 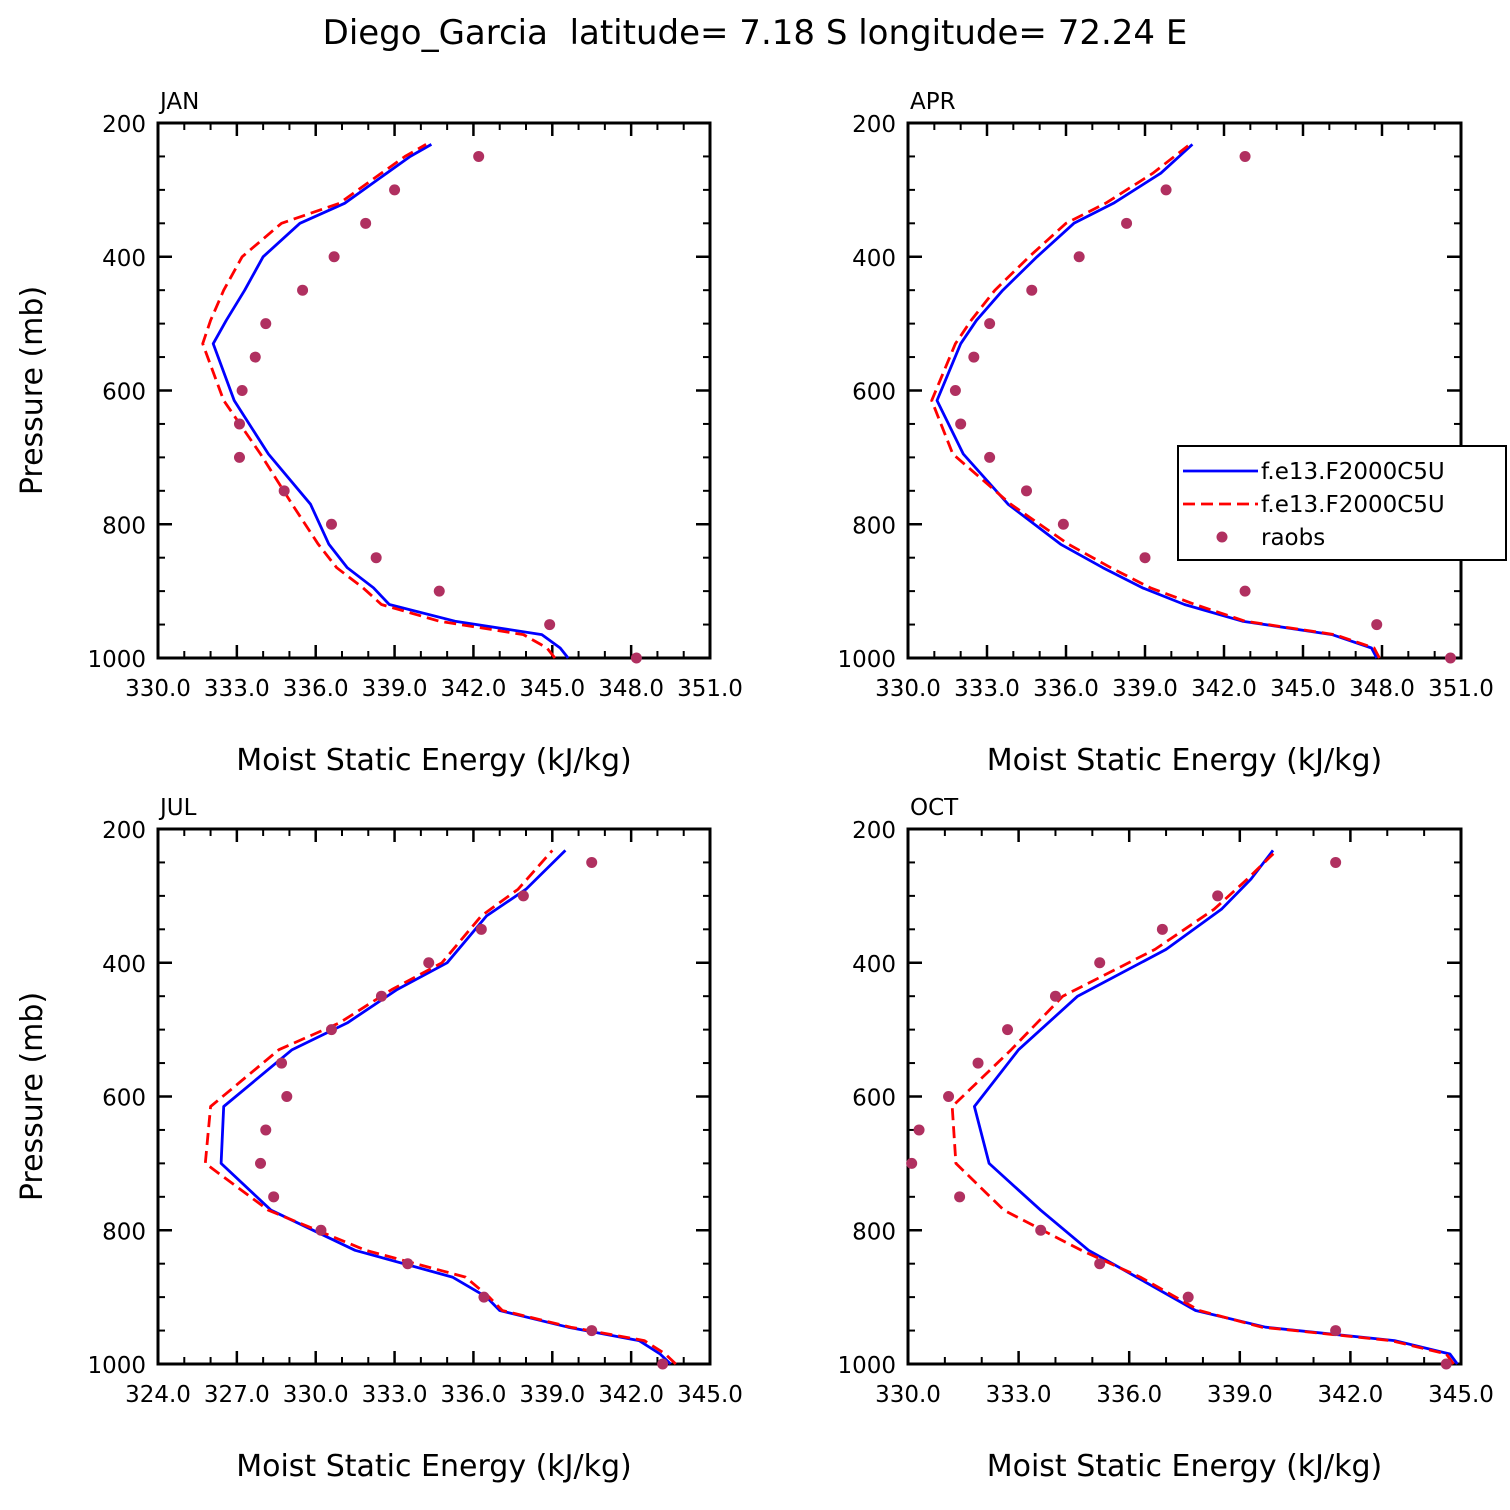 I want to click on x-tick-label: 327.0, so click(x=237, y=1395).